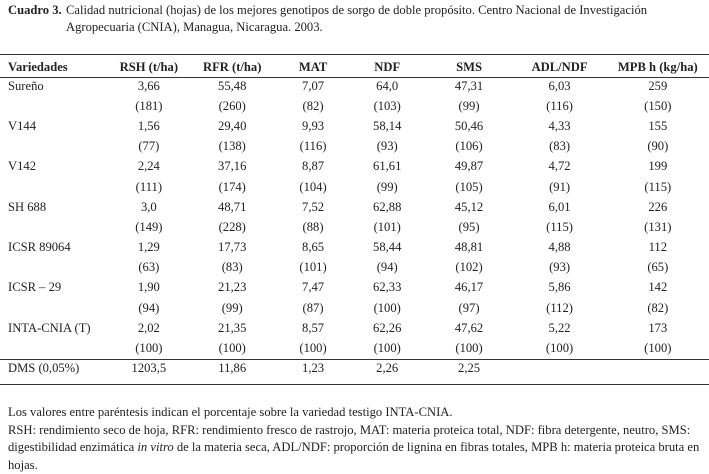 The image size is (709, 474). What do you see at coordinates (469, 126) in the screenshot?
I see `value-cell: 50,46` at bounding box center [469, 126].